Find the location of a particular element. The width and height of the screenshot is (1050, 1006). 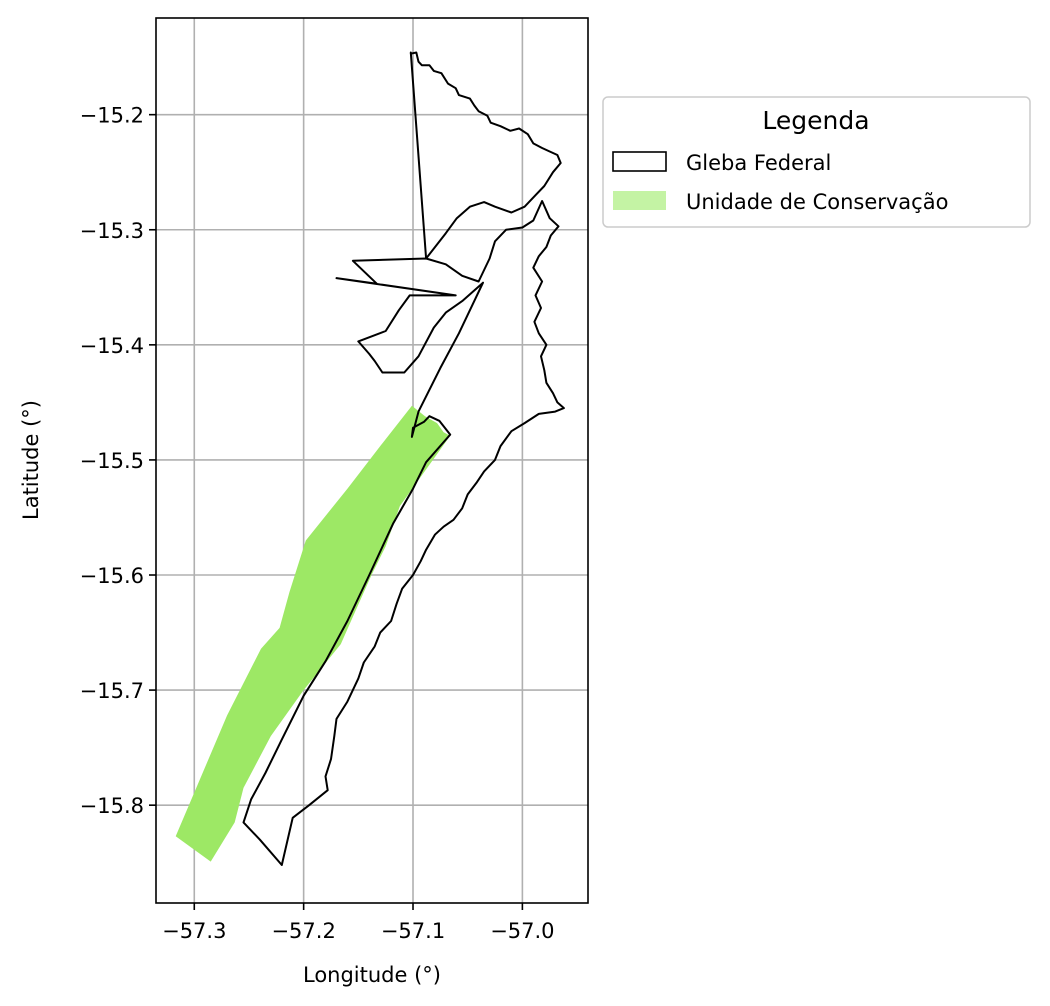

y-tick-label: −15.4 is located at coordinates (112, 346).